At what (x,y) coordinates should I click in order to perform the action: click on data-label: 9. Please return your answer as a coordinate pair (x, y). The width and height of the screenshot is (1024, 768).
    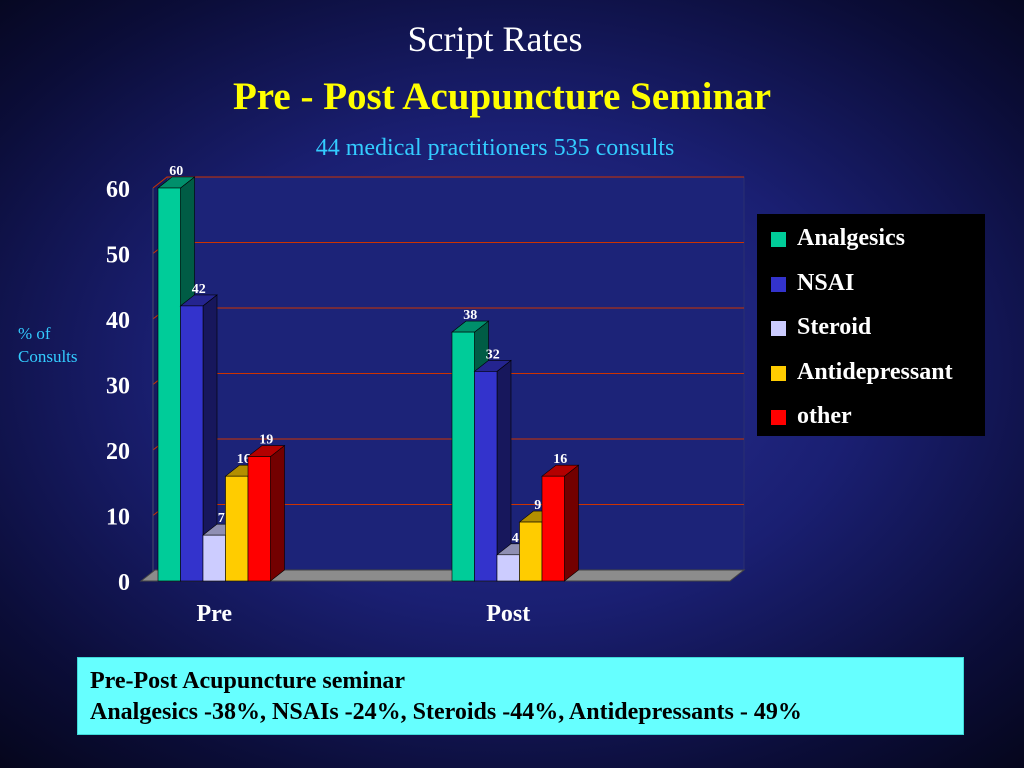
    Looking at the image, I should click on (537, 505).